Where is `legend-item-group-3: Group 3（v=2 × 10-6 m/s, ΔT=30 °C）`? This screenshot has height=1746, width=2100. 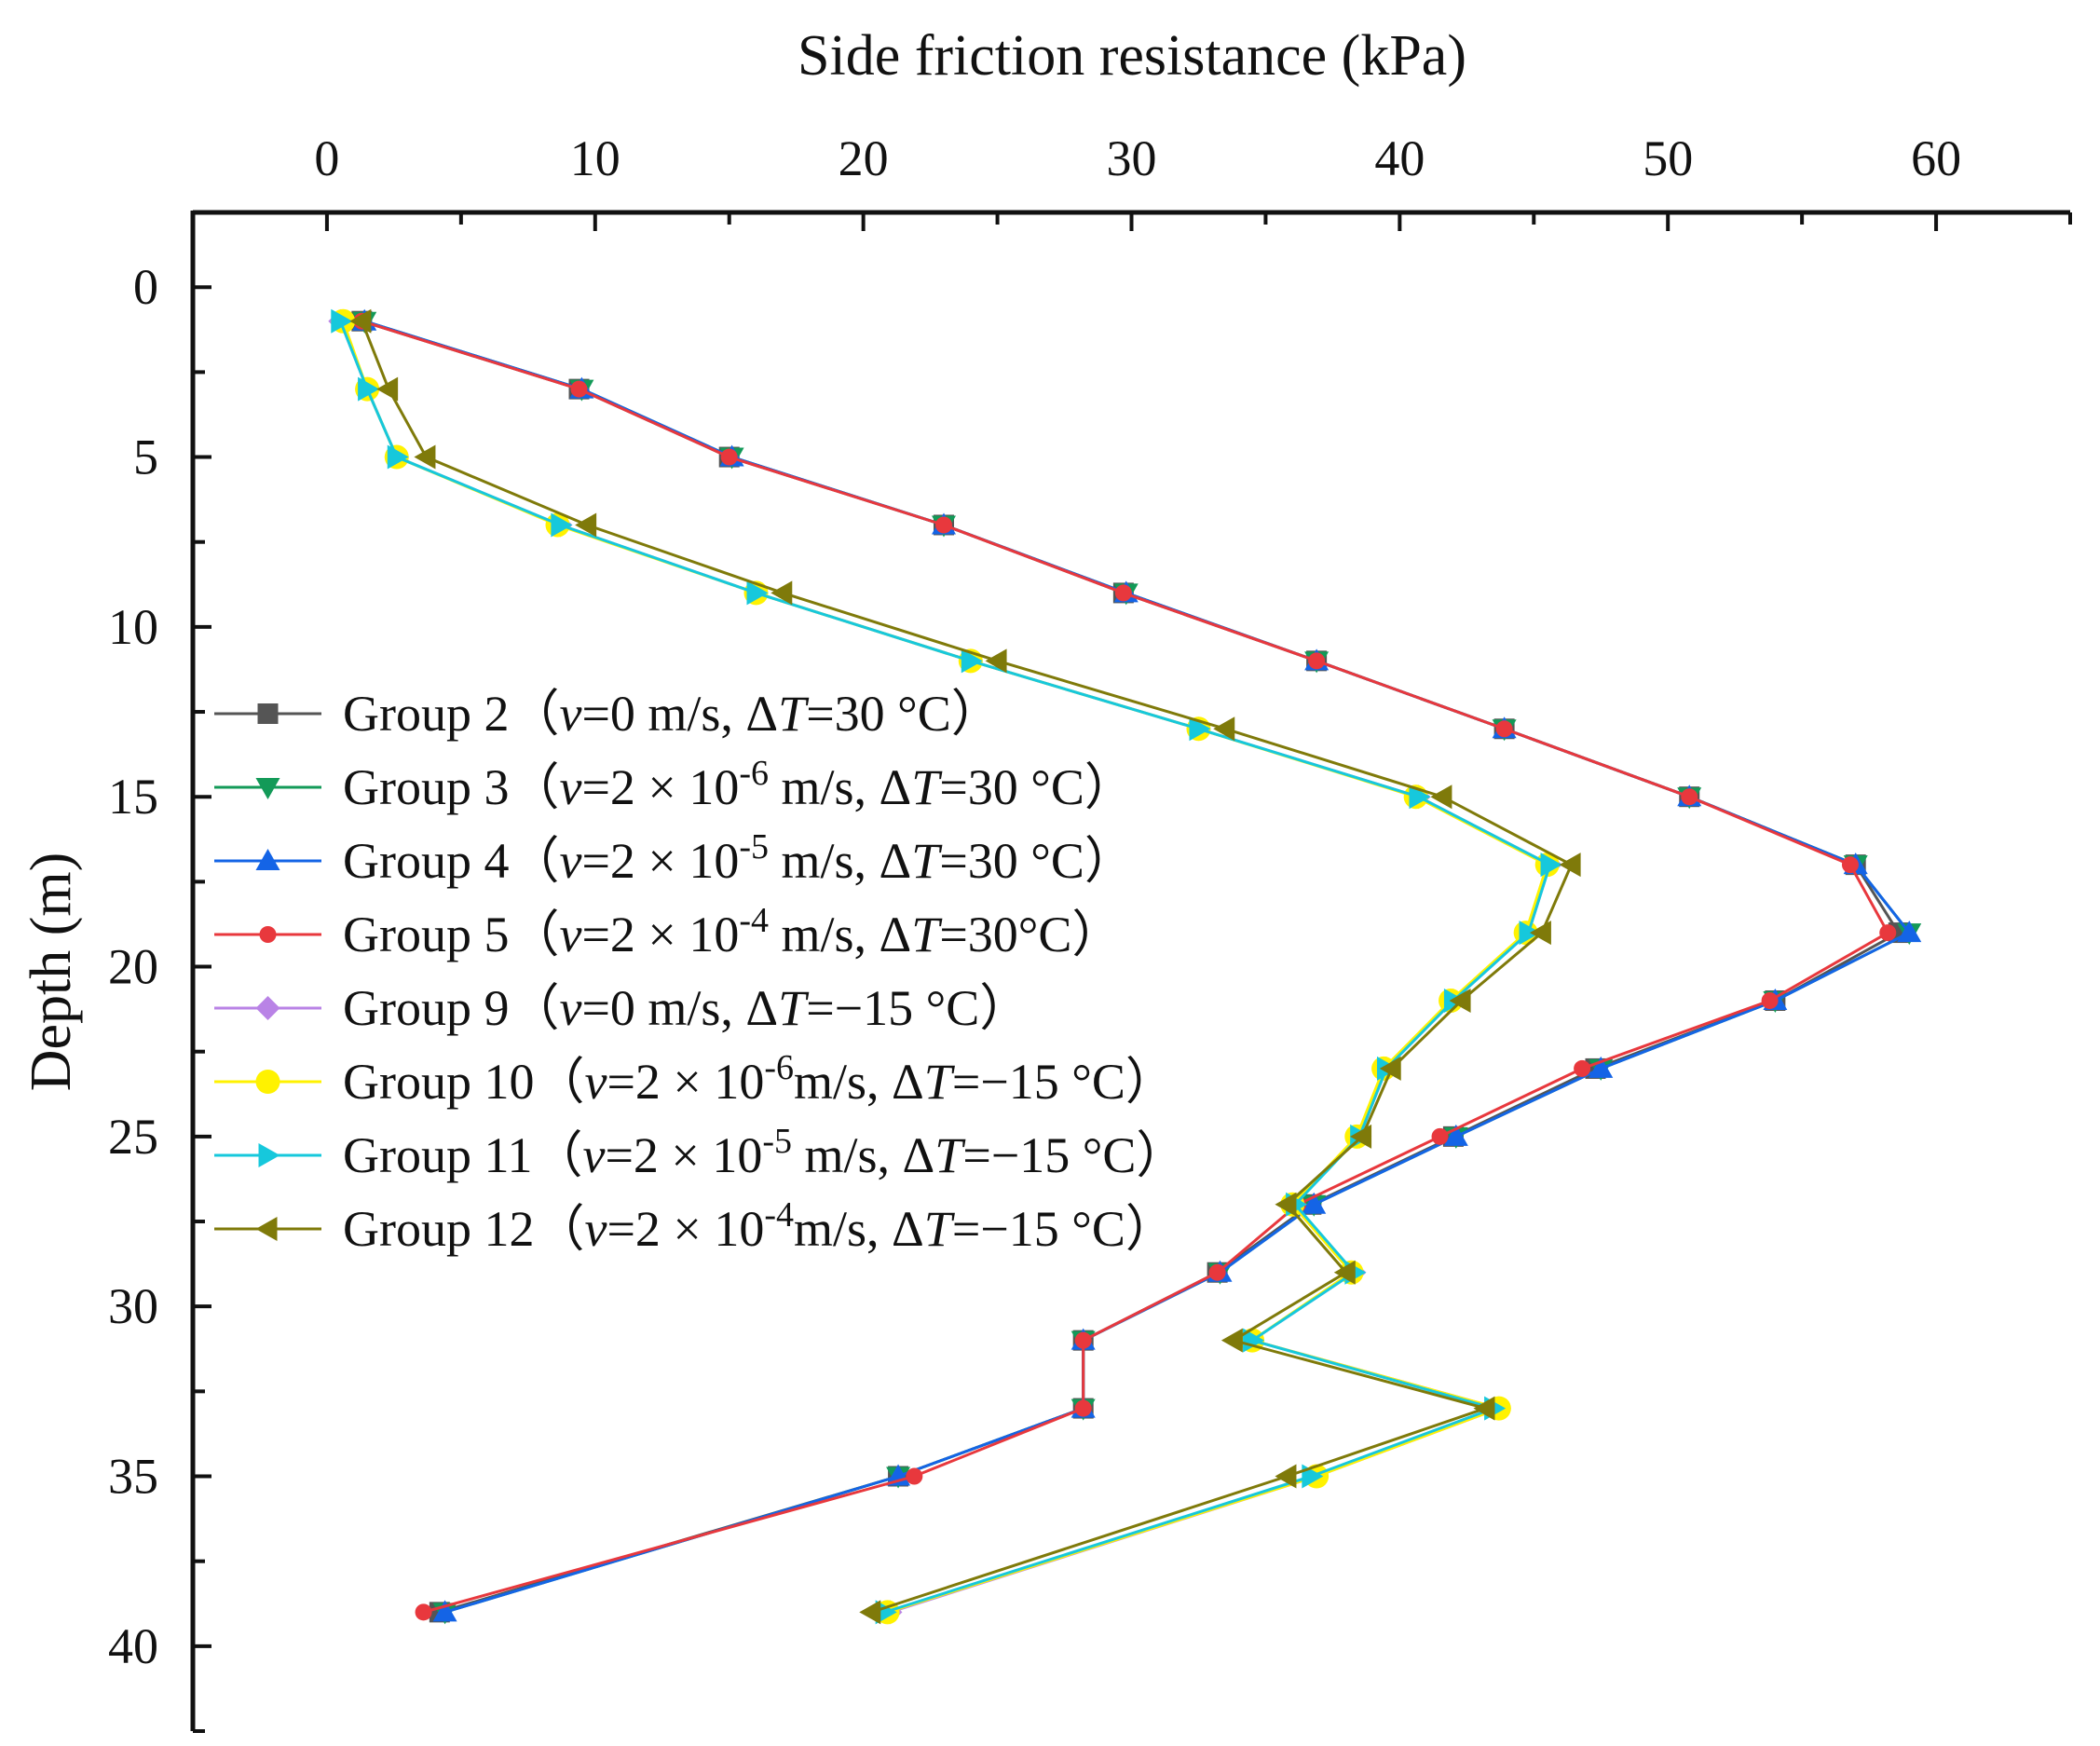 legend-item-group-3: Group 3（v=2 × 10-6 m/s, ΔT=30 °C） is located at coordinates (674, 784).